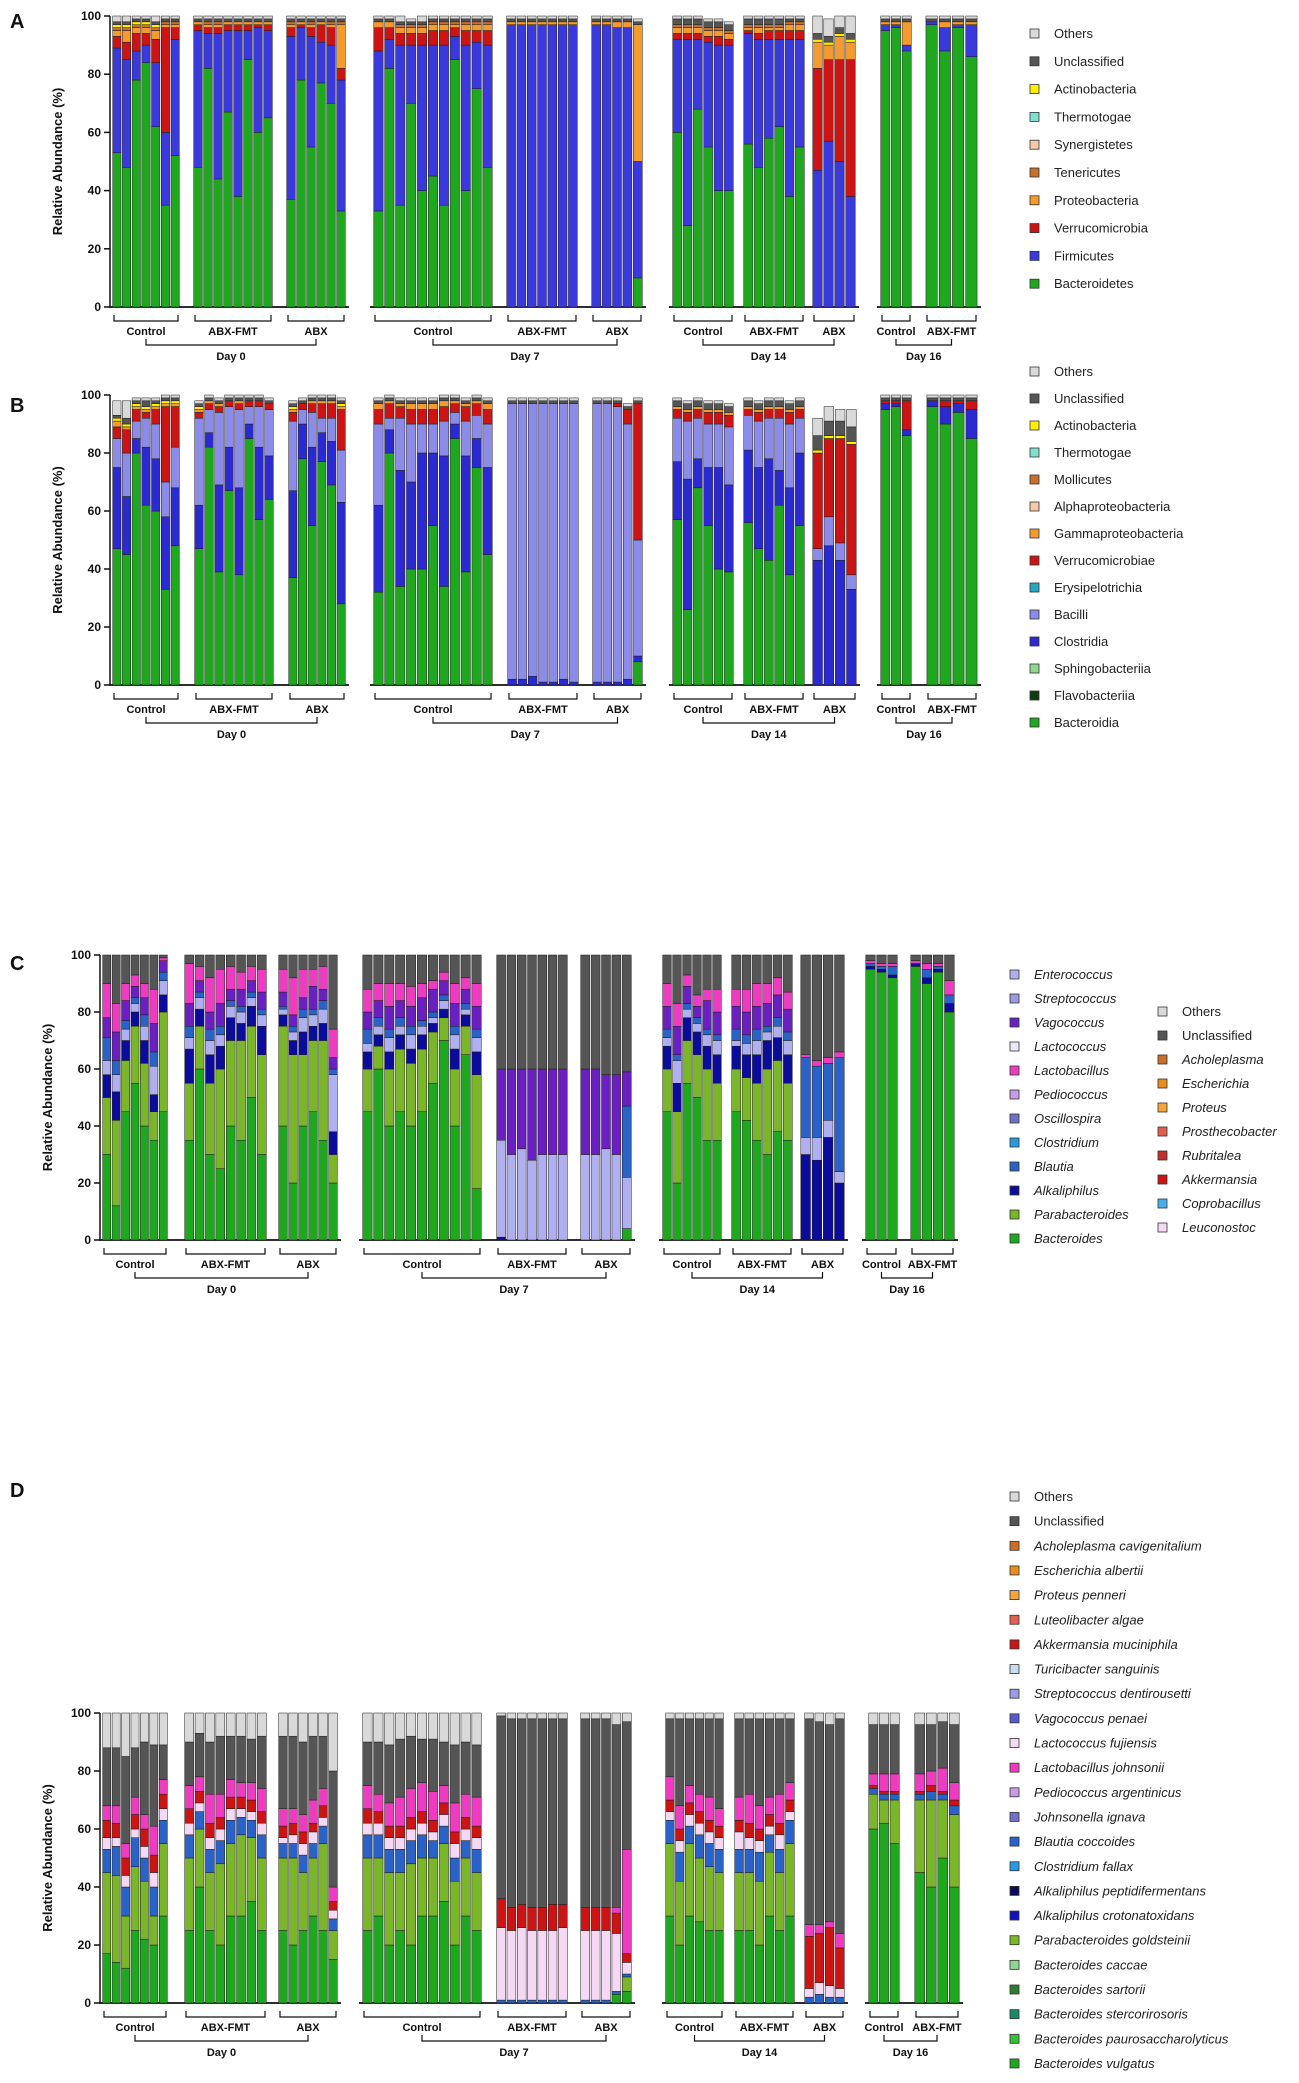 The width and height of the screenshot is (1299, 2083). What do you see at coordinates (924, 720) in the screenshot?
I see `day-bracket` at bounding box center [924, 720].